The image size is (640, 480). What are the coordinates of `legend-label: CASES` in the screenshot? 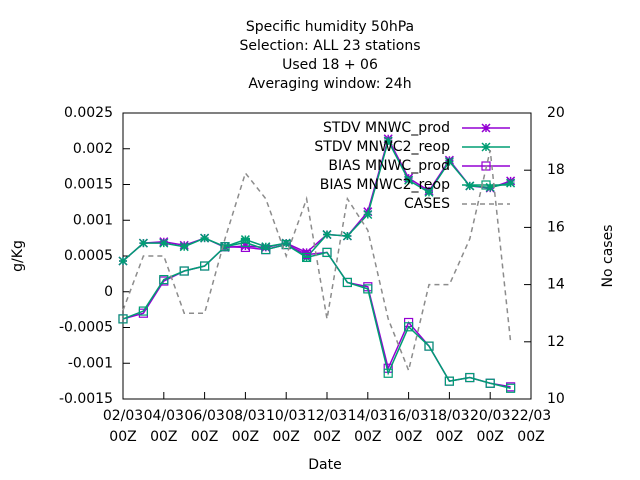 It's located at (427, 204).